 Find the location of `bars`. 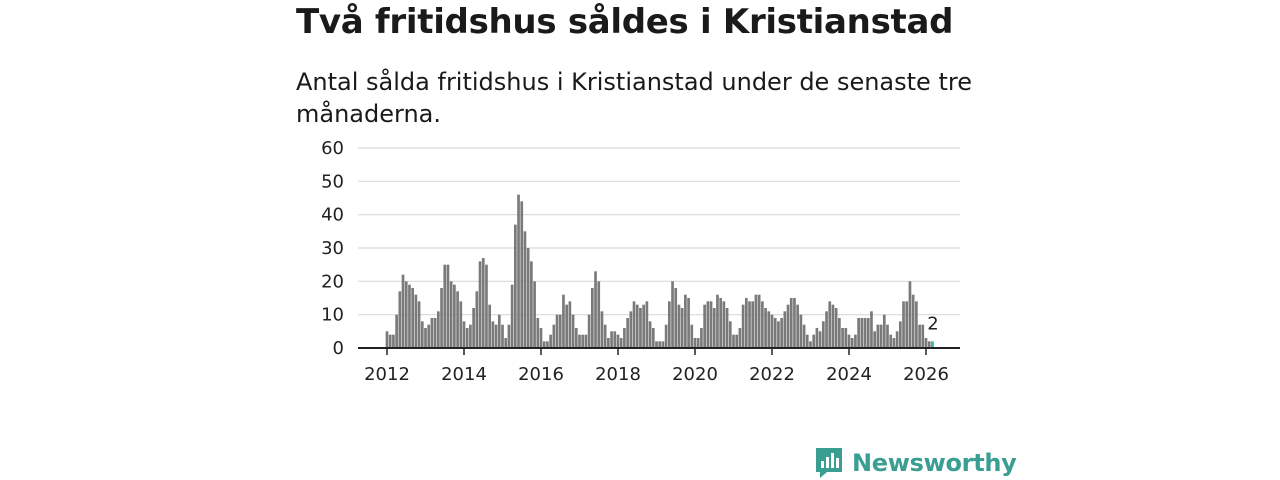

bars is located at coordinates (659, 271).